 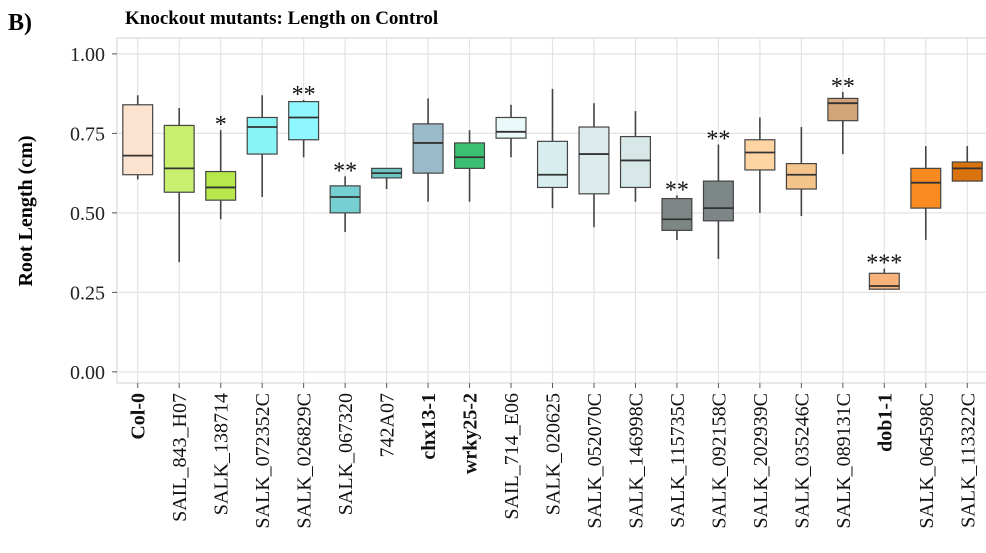 I want to click on x-tick-label: SAIL_843_H07, so click(x=180, y=457).